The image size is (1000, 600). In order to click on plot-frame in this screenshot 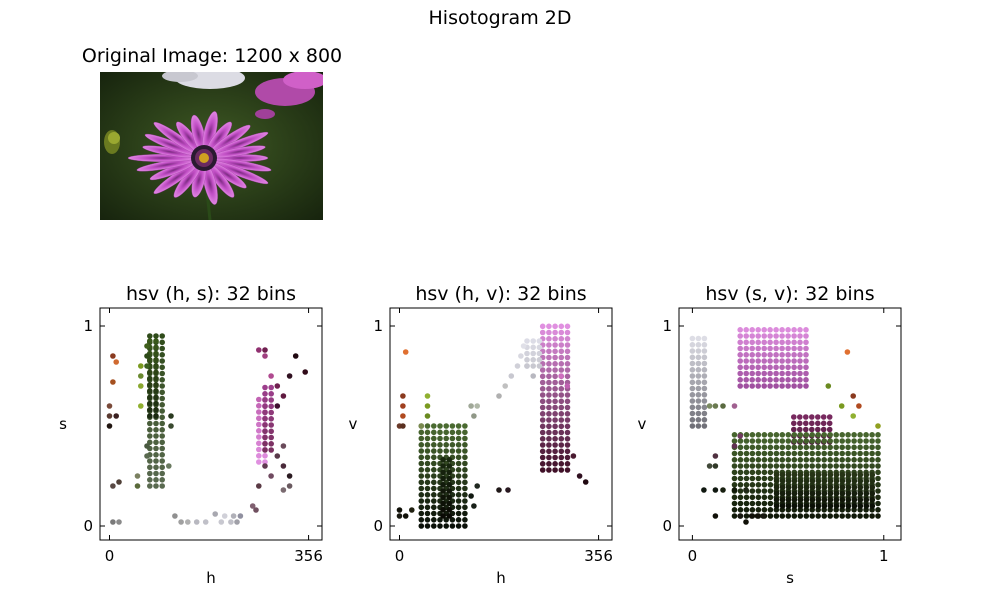, I will do `click(790, 424)`.